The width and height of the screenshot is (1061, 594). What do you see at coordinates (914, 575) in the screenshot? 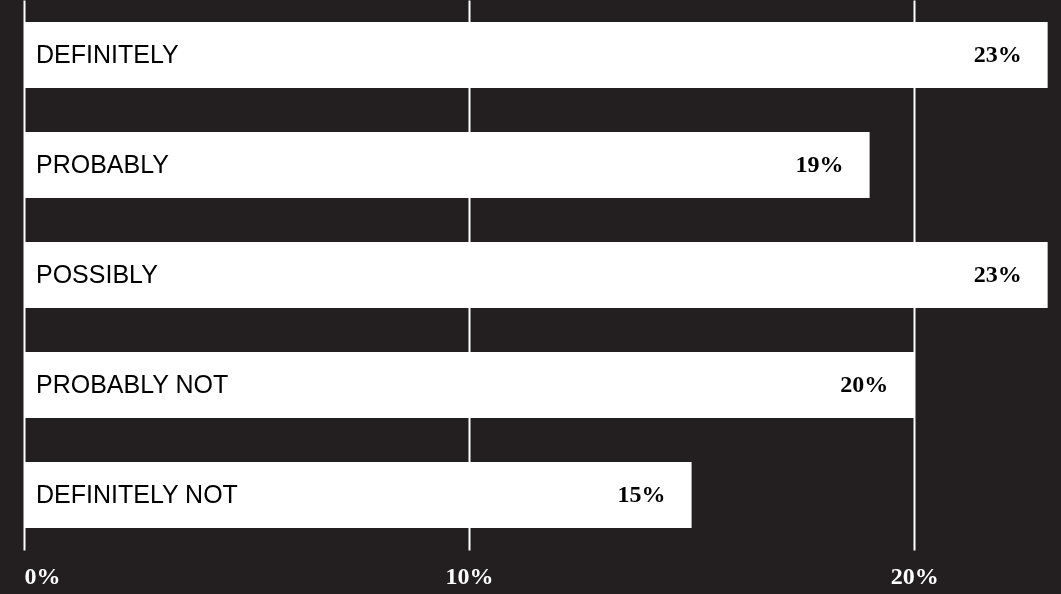
I see `x-tick-label: 20%` at bounding box center [914, 575].